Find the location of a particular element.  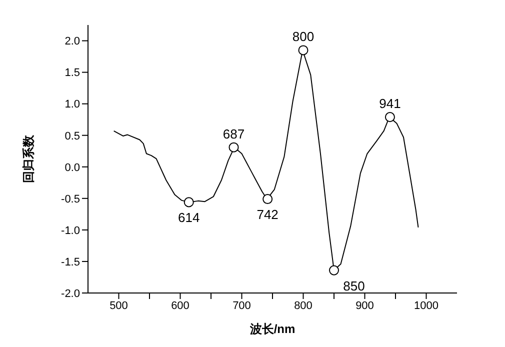

y-tick-label: -2.0 is located at coordinates (70, 294).